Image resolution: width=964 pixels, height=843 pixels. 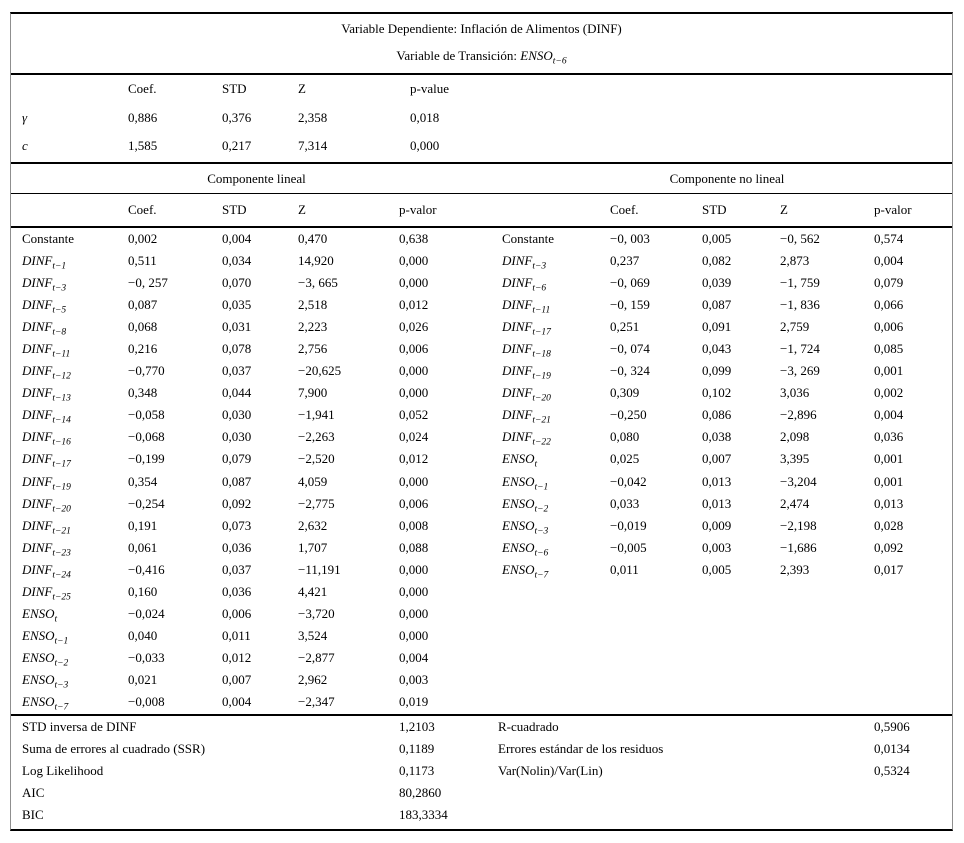 What do you see at coordinates (889, 459) in the screenshot?
I see `nonlinear-p-value: 0,001` at bounding box center [889, 459].